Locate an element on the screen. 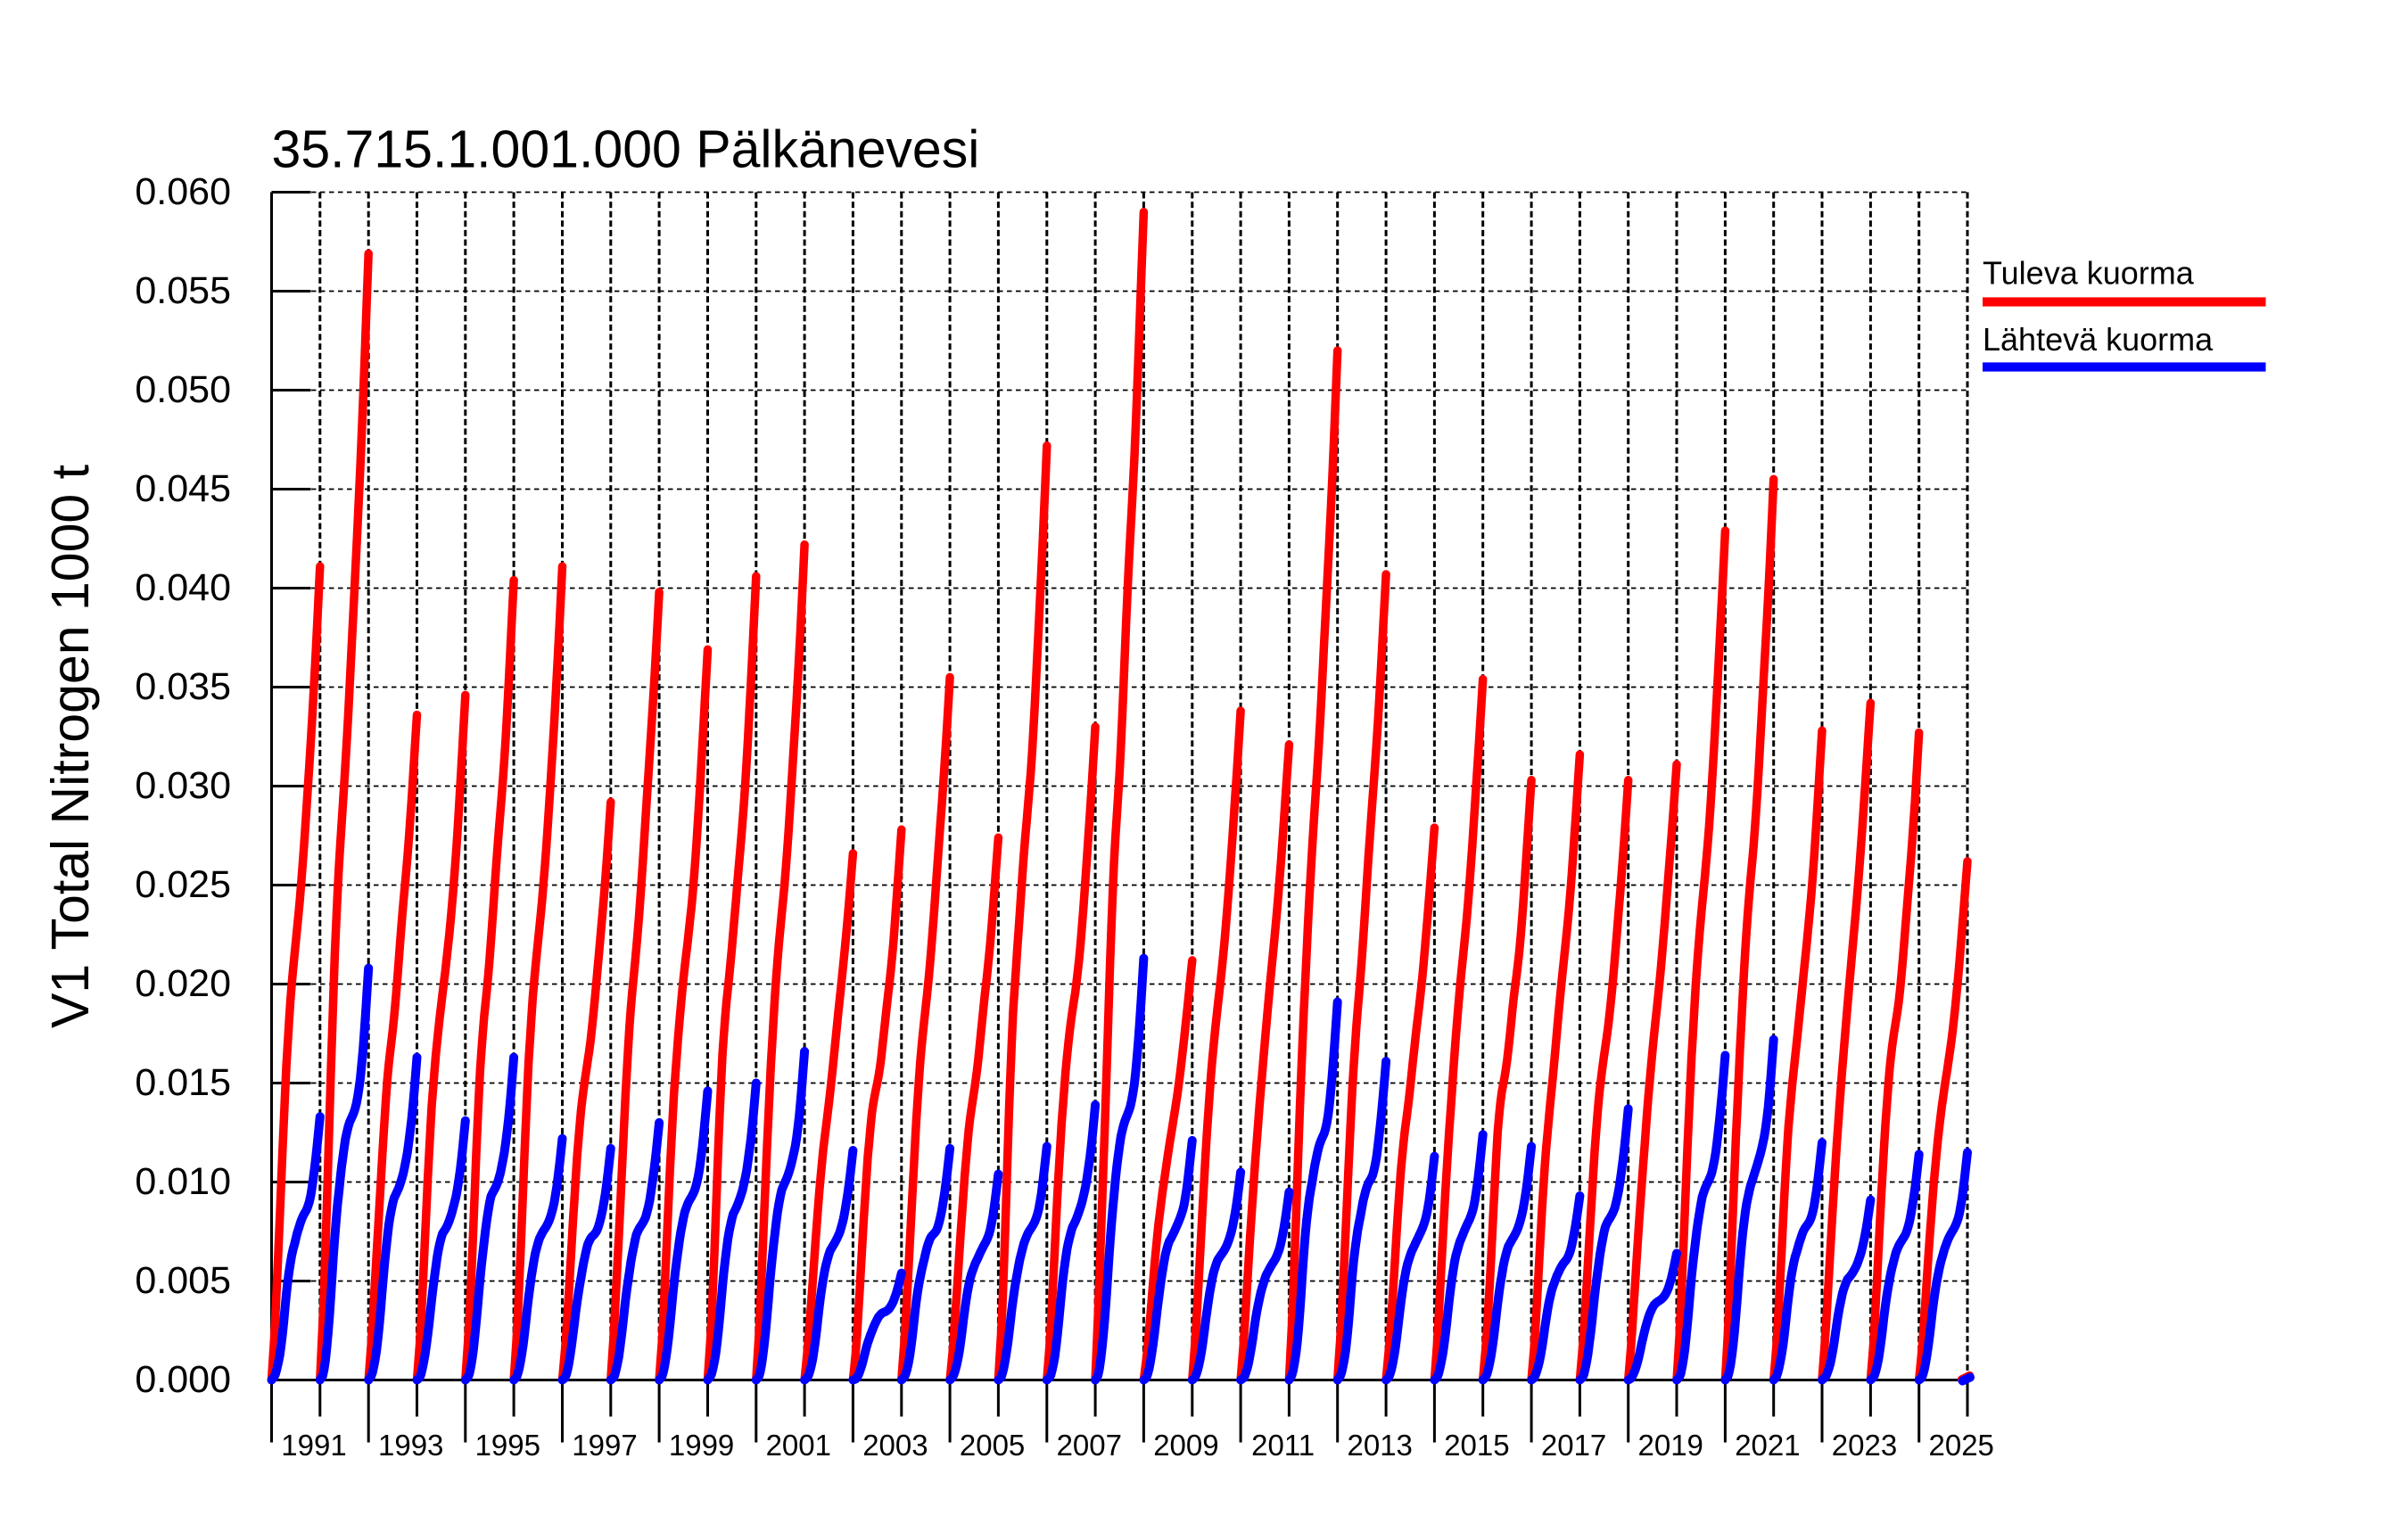 The height and width of the screenshot is (1516, 2408). svg-text: 1995 is located at coordinates (507, 1445).